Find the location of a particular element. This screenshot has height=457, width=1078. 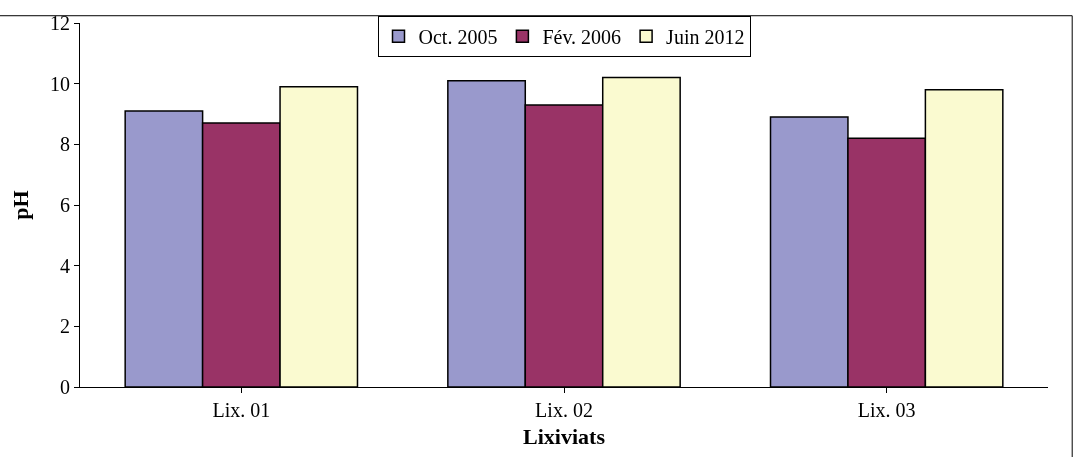

legend-label: Fév. 2006 is located at coordinates (582, 37).